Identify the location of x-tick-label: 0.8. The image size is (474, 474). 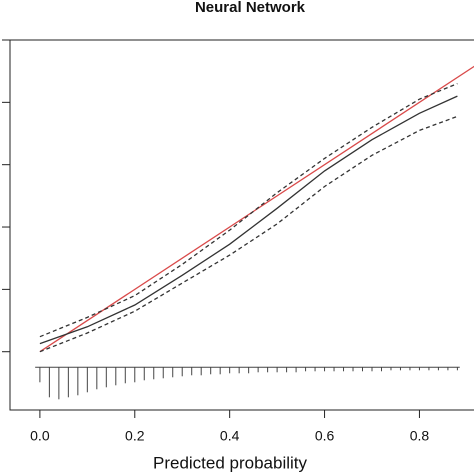
(420, 436).